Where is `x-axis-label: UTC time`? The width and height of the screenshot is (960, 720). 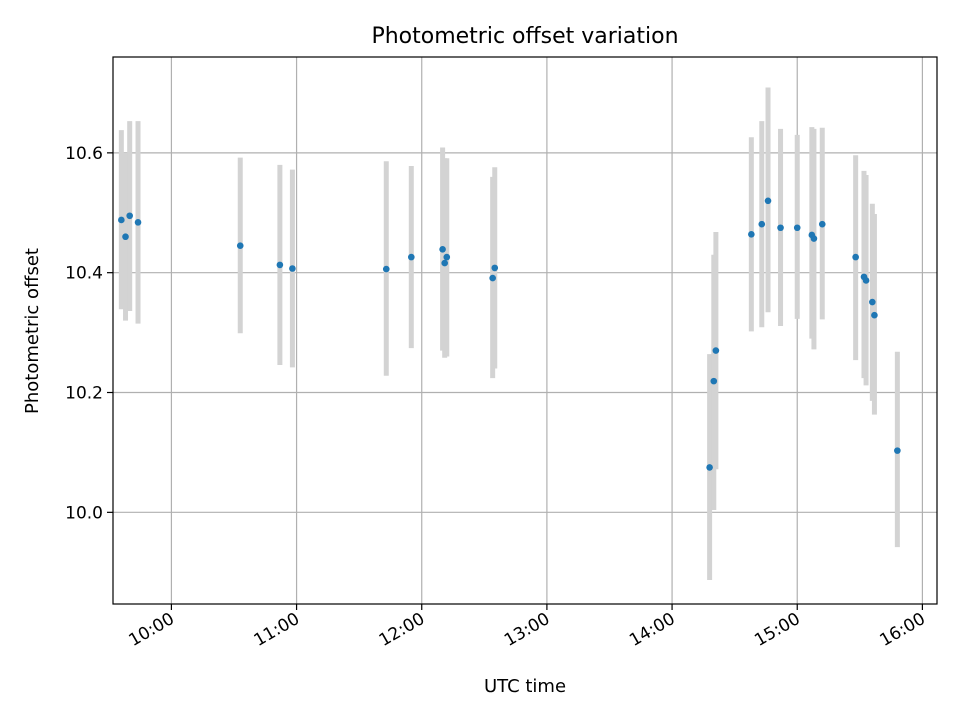
x-axis-label: UTC time is located at coordinates (525, 686).